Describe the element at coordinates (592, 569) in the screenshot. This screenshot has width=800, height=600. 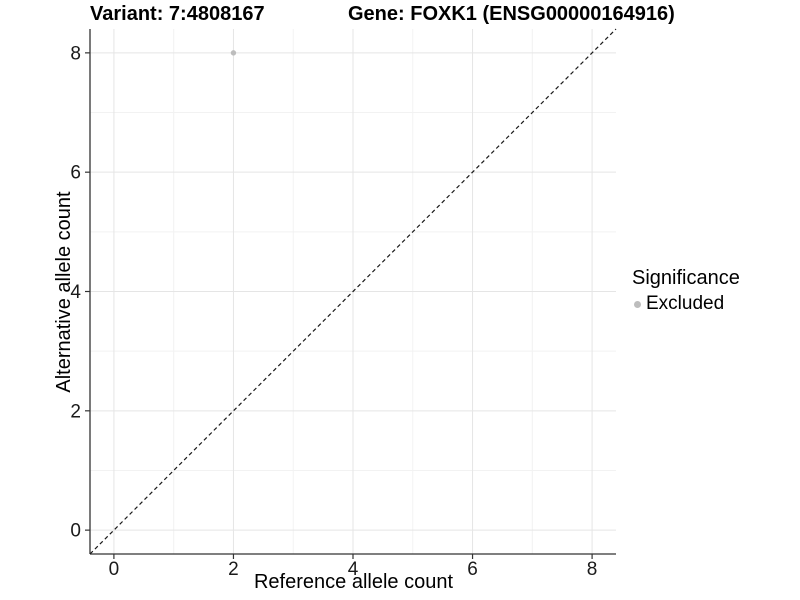
I see `x-tick-label: 8` at that location.